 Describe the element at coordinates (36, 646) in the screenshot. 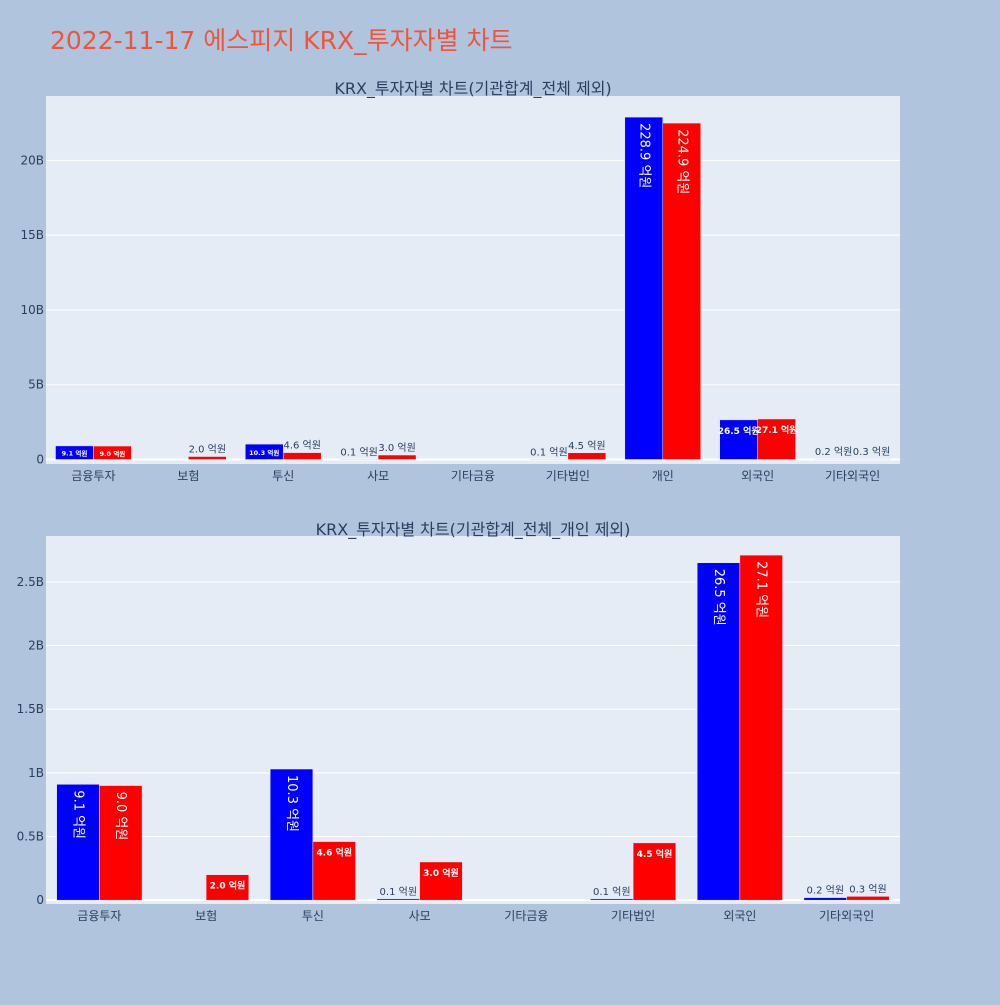

I see `y-tick-label: 2B` at that location.